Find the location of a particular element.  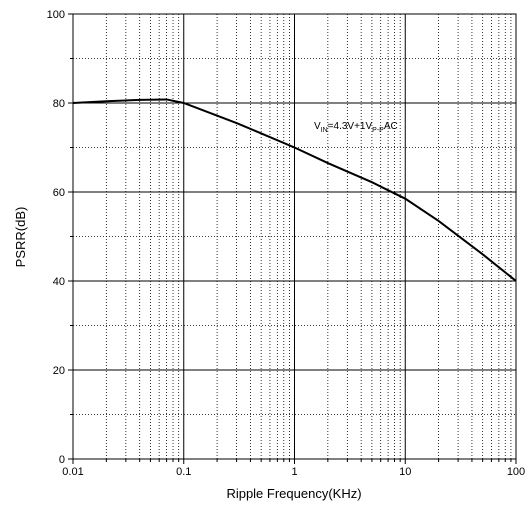

x-tick-label: 10 is located at coordinates (405, 472).